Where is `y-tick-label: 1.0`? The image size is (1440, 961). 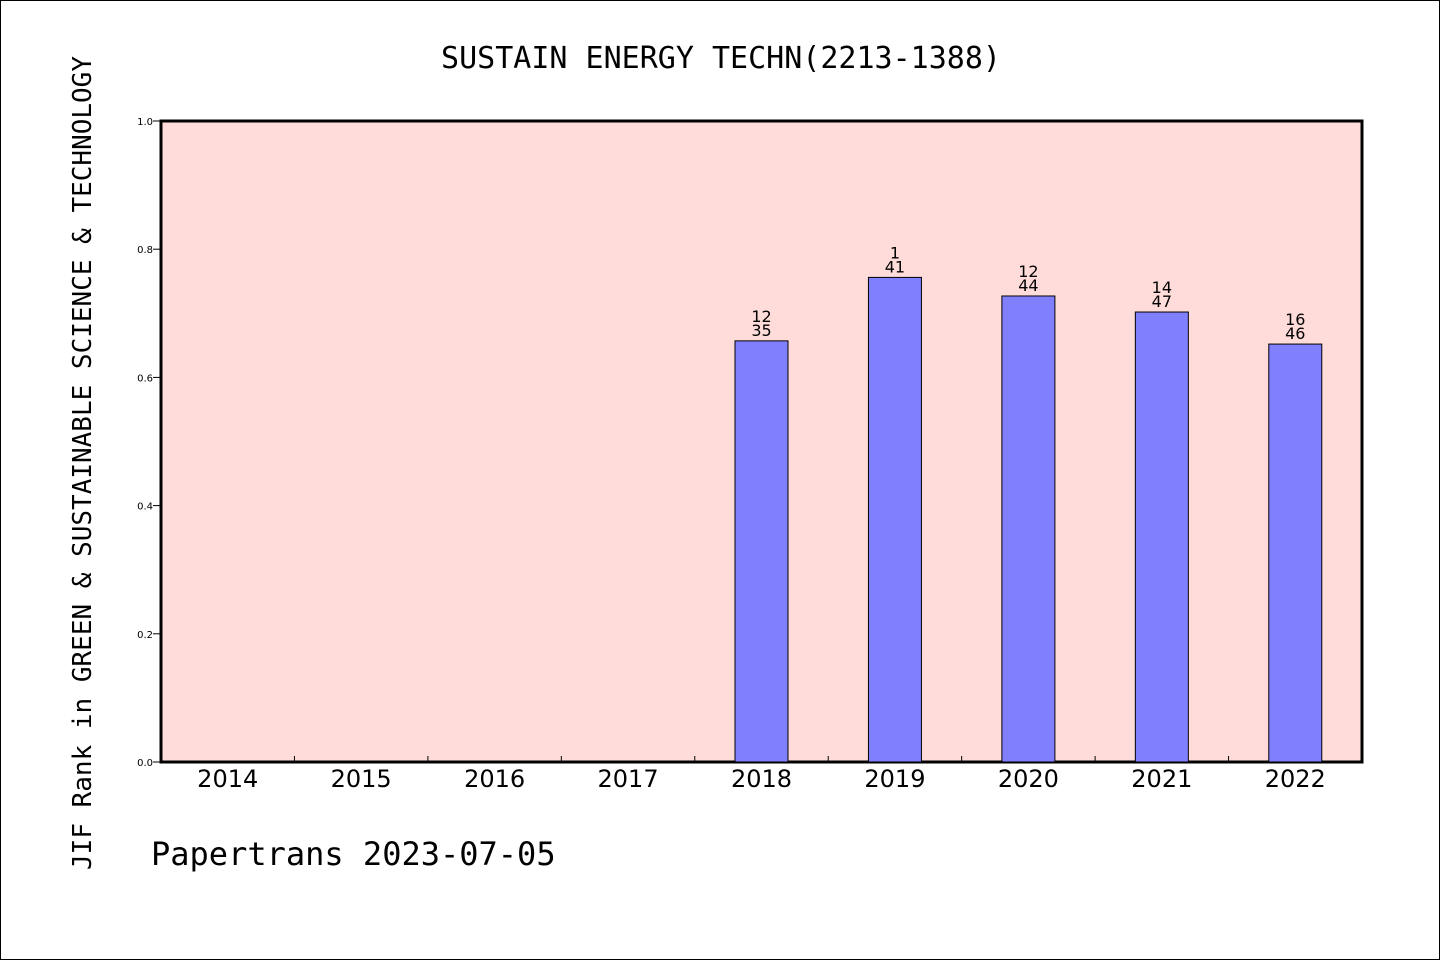 y-tick-label: 1.0 is located at coordinates (145, 122).